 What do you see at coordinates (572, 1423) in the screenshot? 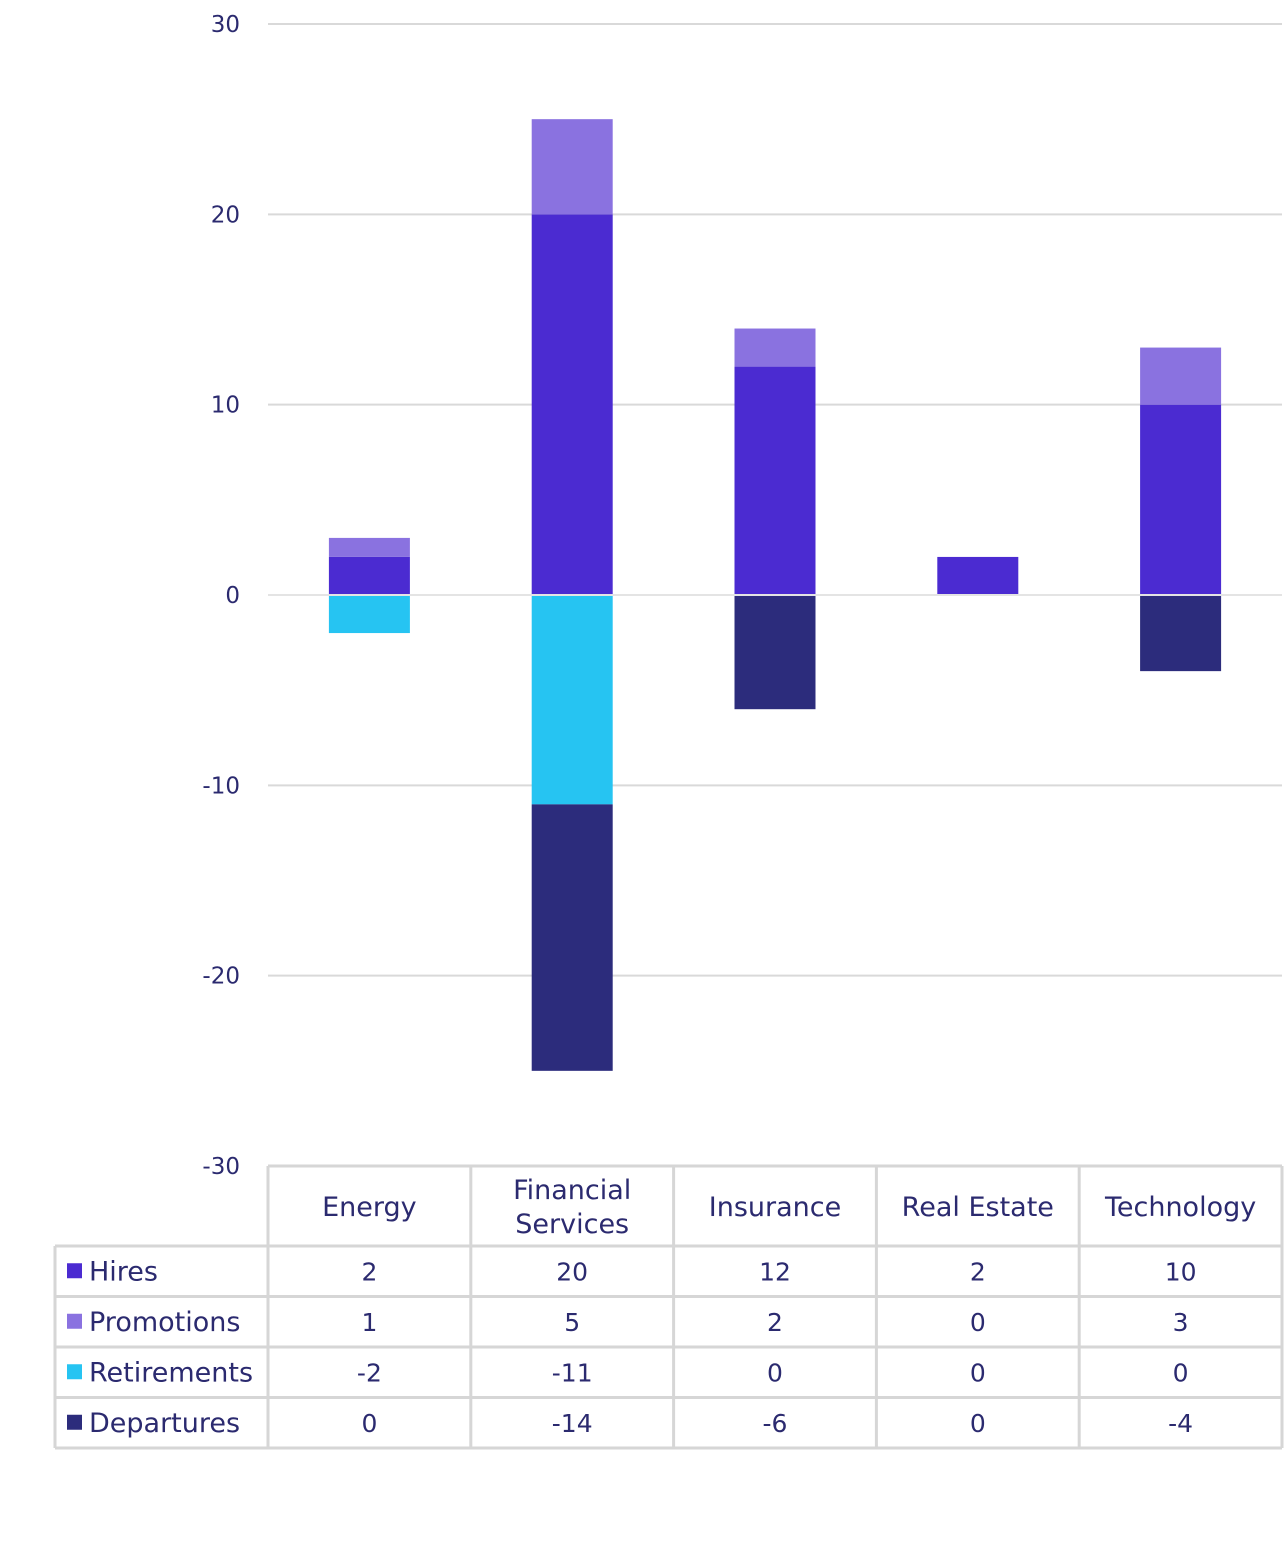
I see `data-label: -14` at bounding box center [572, 1423].